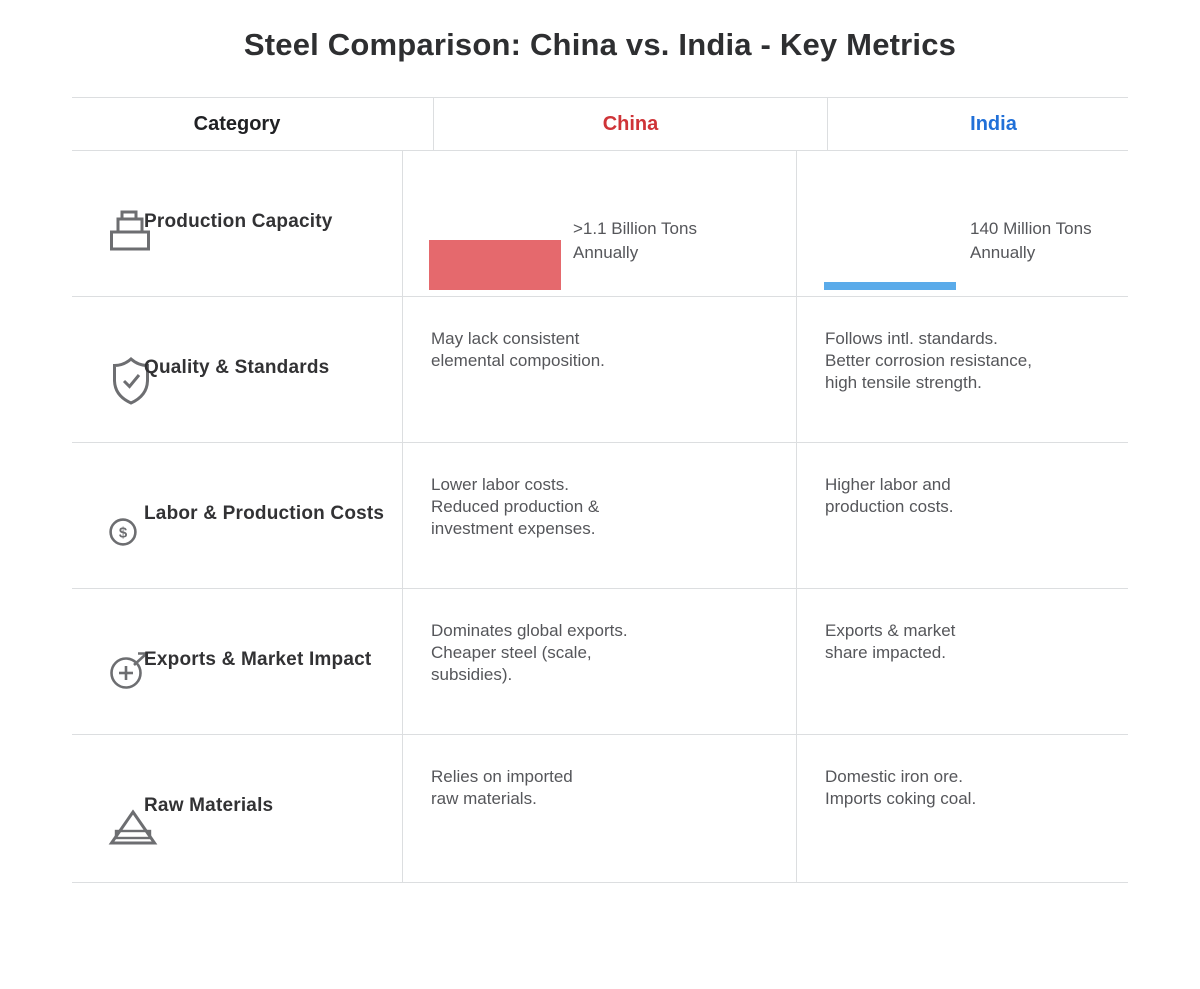 Image resolution: width=1200 pixels, height=989 pixels. Describe the element at coordinates (495, 265) in the screenshot. I see `china-capacity-bar` at that location.